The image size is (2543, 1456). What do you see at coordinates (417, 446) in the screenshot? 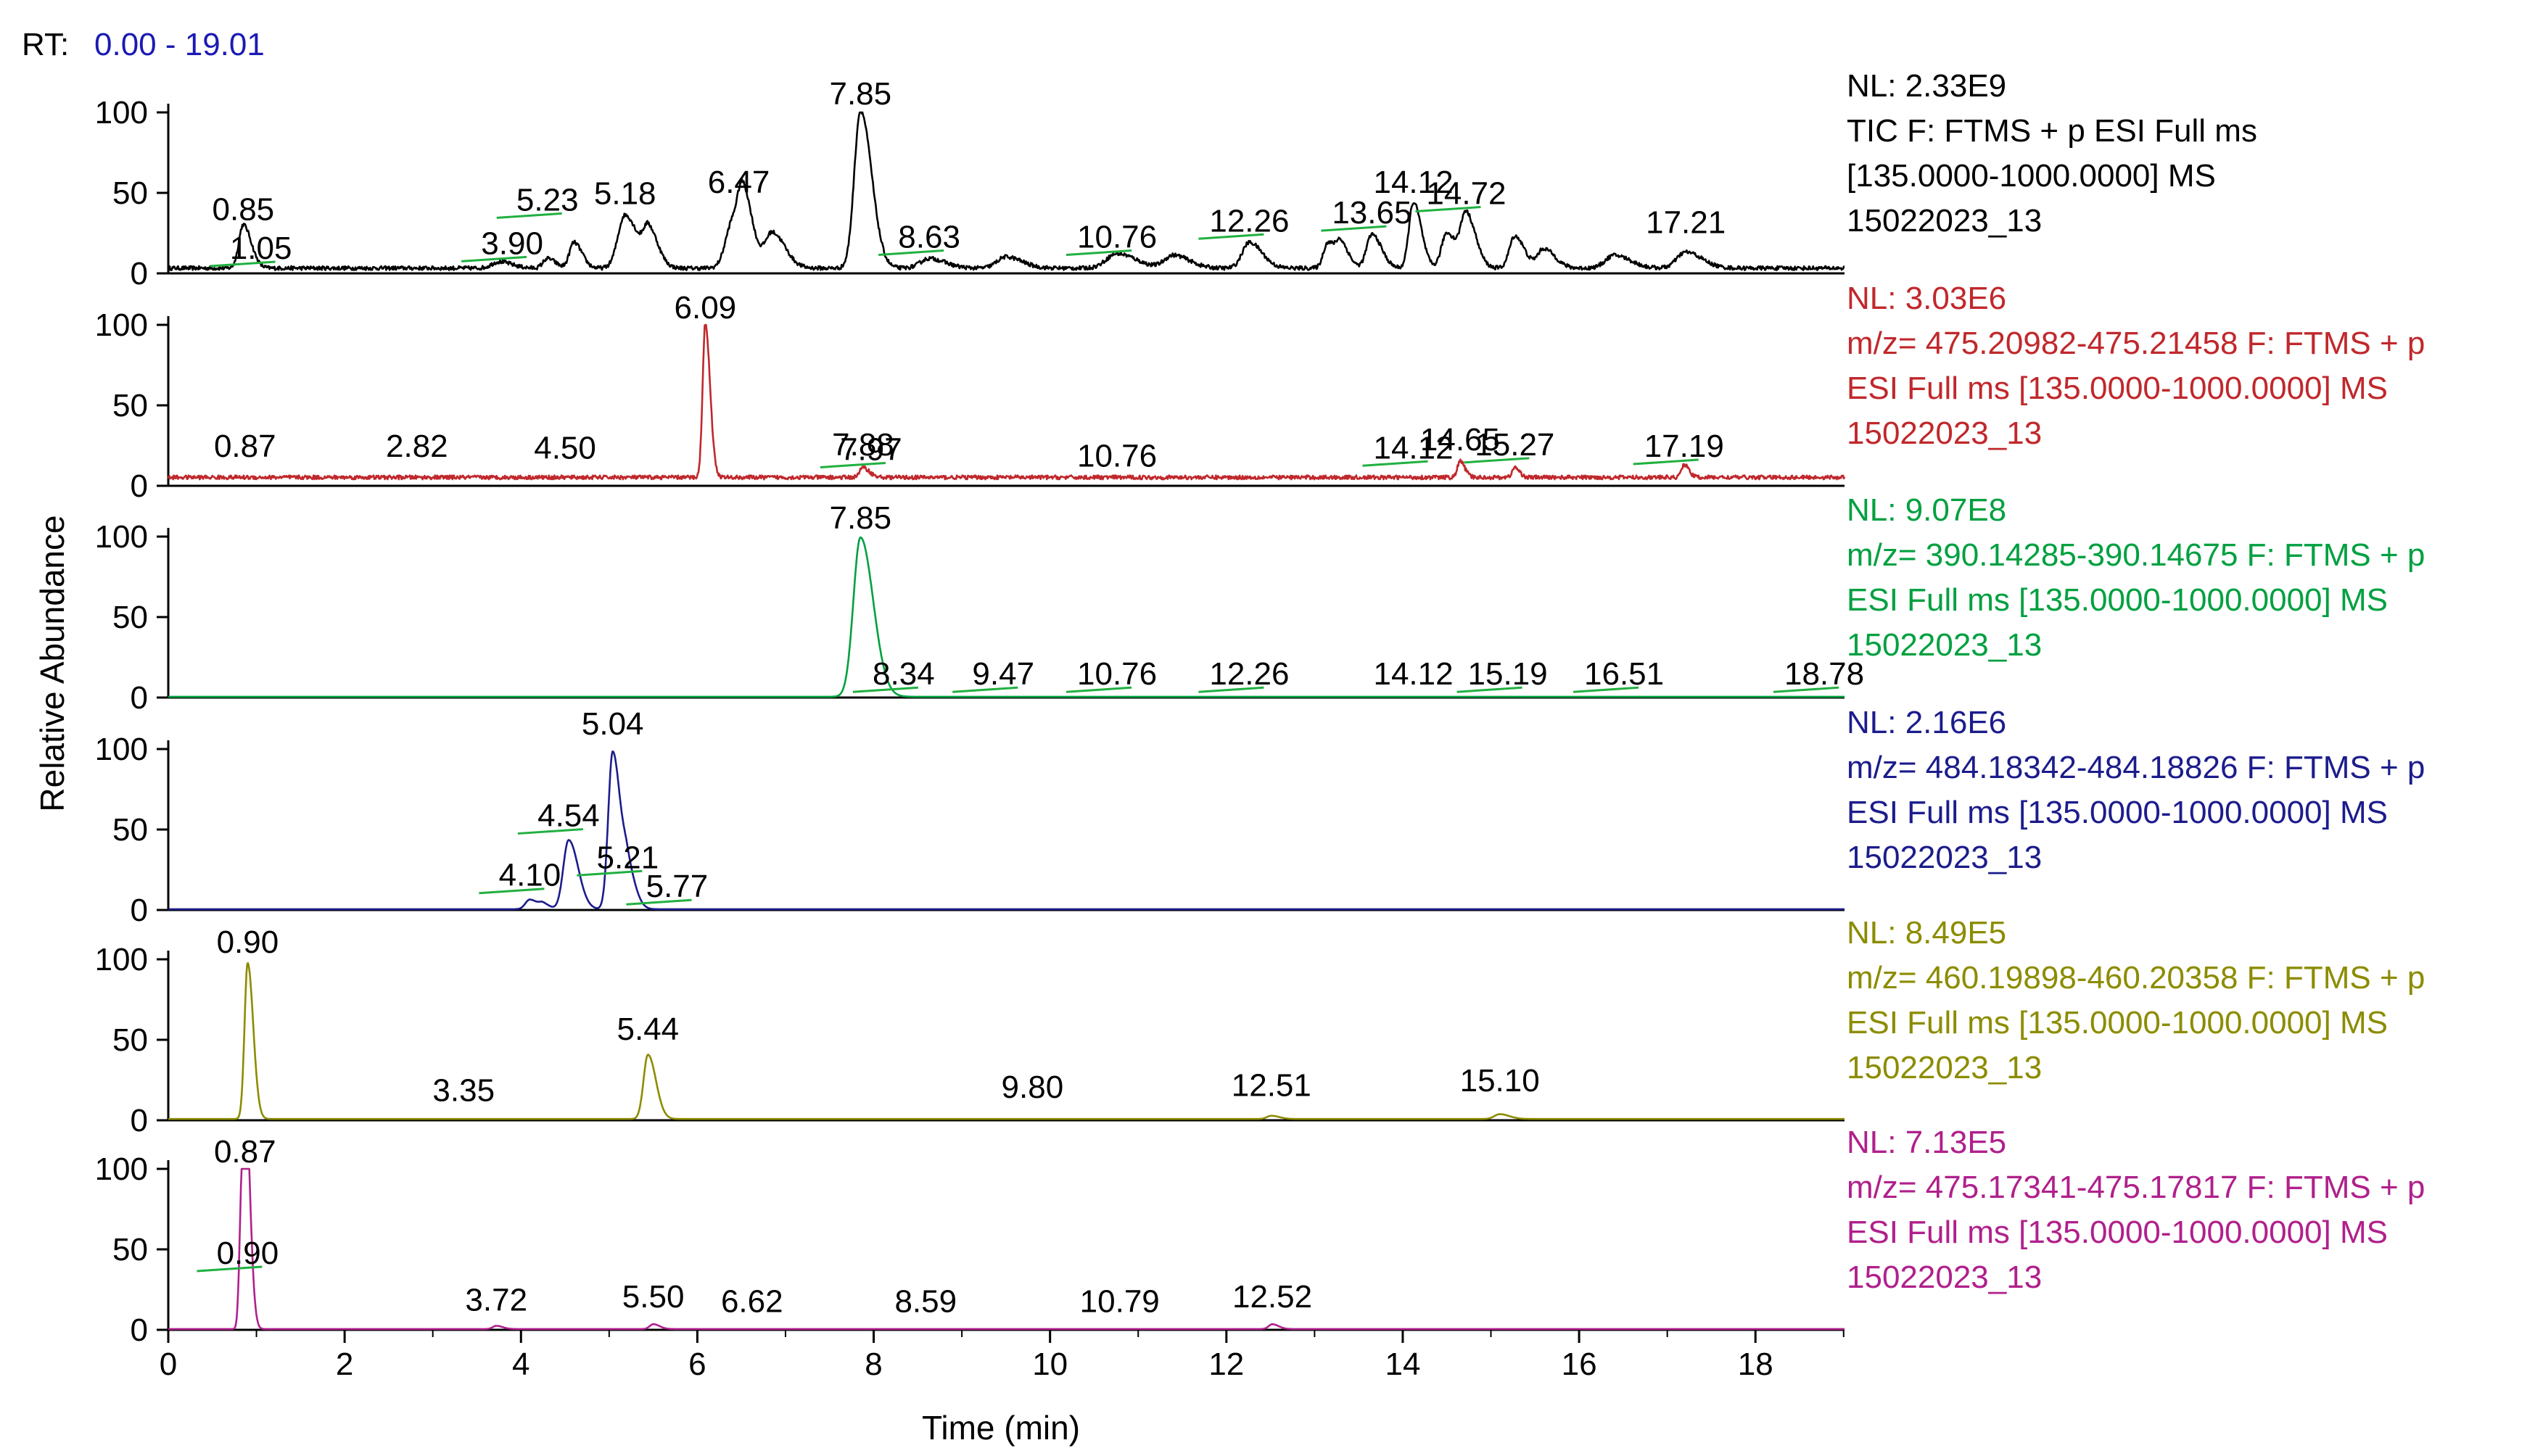
I see `peak-label: 2.82` at bounding box center [417, 446].